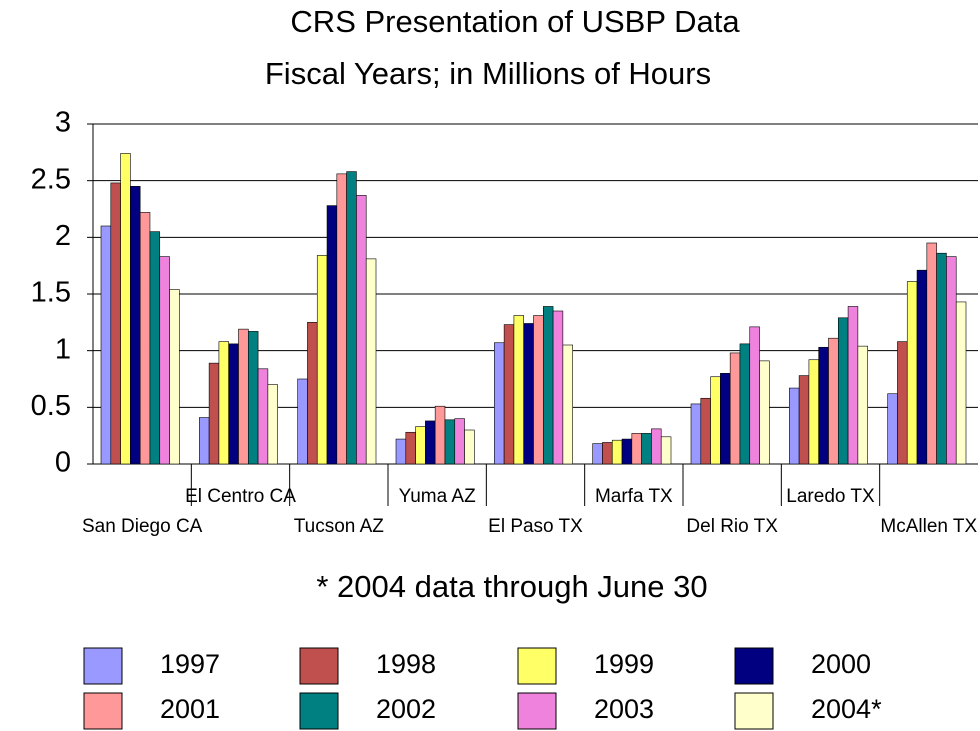 This screenshot has height=731, width=980. Describe the element at coordinates (624, 709) in the screenshot. I see `legend-label: 2003` at that location.